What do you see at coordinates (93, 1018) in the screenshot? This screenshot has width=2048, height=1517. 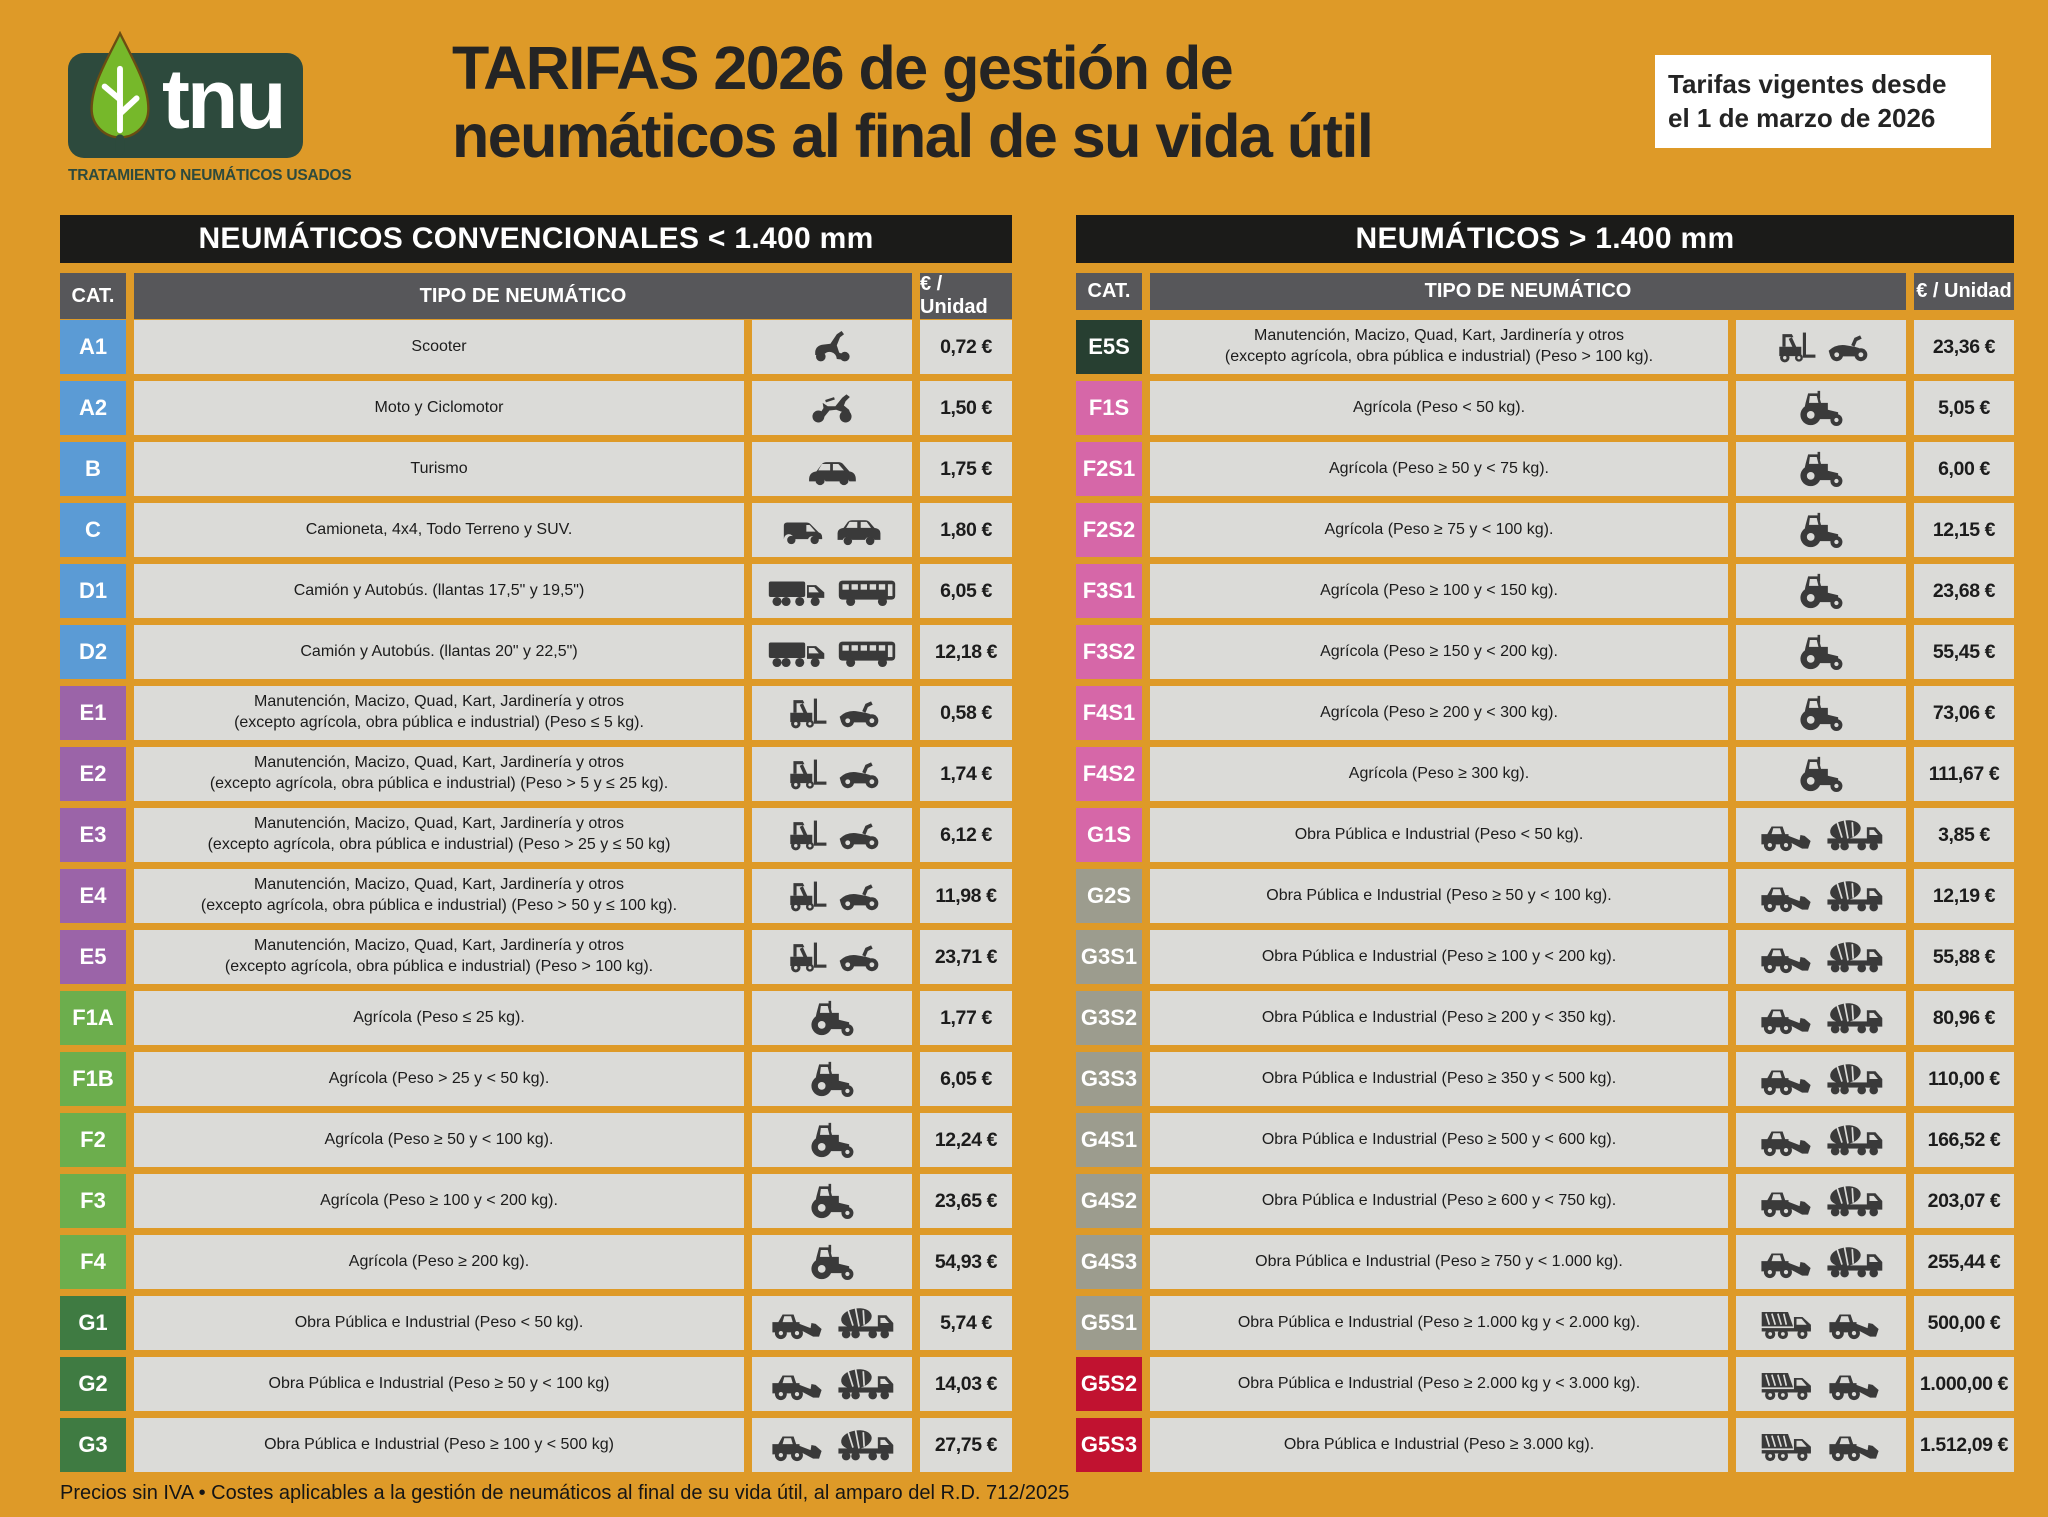 I see `category-badge: F1A` at bounding box center [93, 1018].